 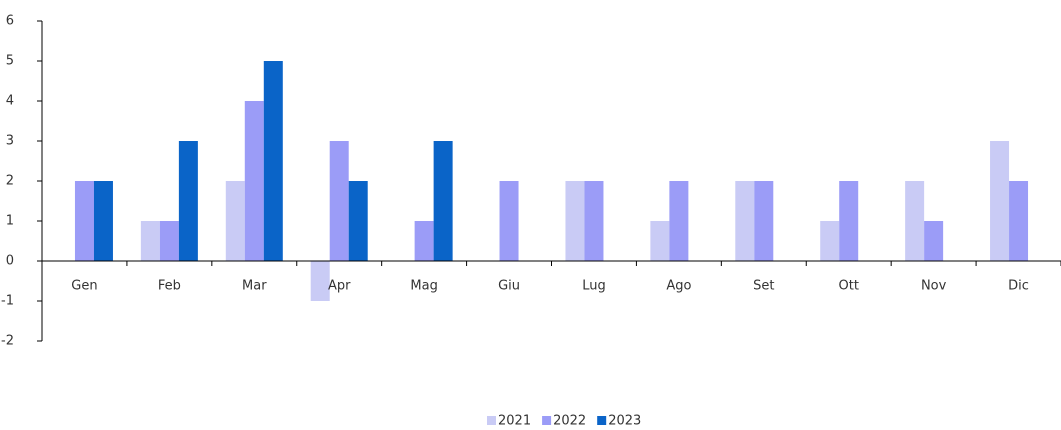 I want to click on x-tick-label: Set, so click(x=763, y=286).